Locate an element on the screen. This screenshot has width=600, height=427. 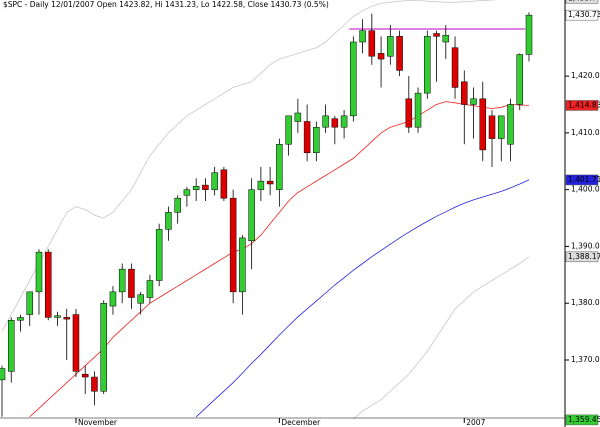
price-label: 1,414.83 is located at coordinates (584, 104).